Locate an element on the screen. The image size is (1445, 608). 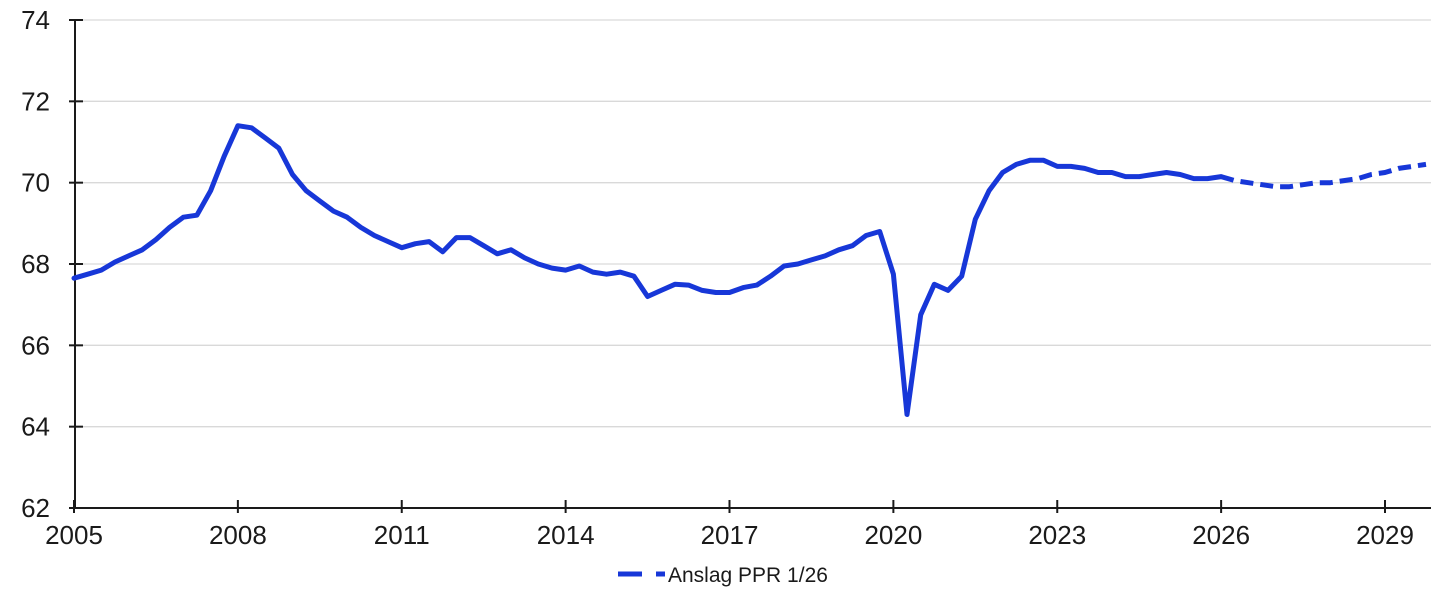
y-tick-label: 72 is located at coordinates (35, 101).